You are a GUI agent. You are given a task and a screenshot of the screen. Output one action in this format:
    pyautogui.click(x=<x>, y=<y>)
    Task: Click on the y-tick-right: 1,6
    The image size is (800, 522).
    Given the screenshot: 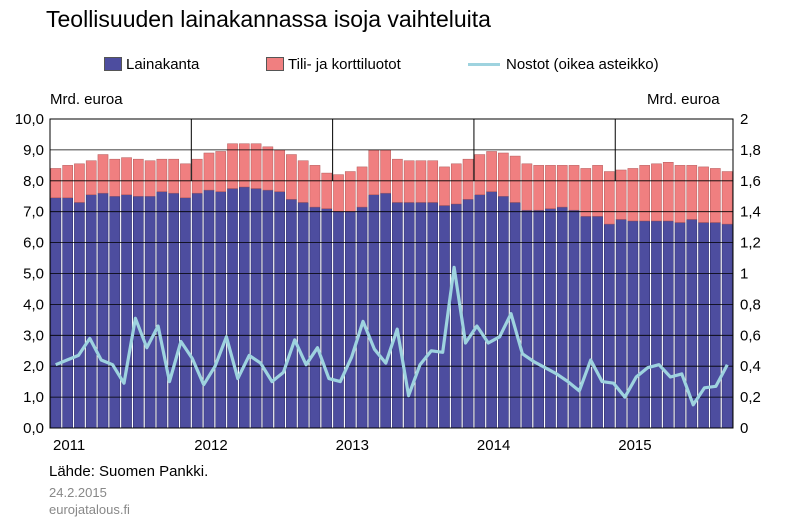 What is the action you would take?
    pyautogui.click(x=750, y=181)
    